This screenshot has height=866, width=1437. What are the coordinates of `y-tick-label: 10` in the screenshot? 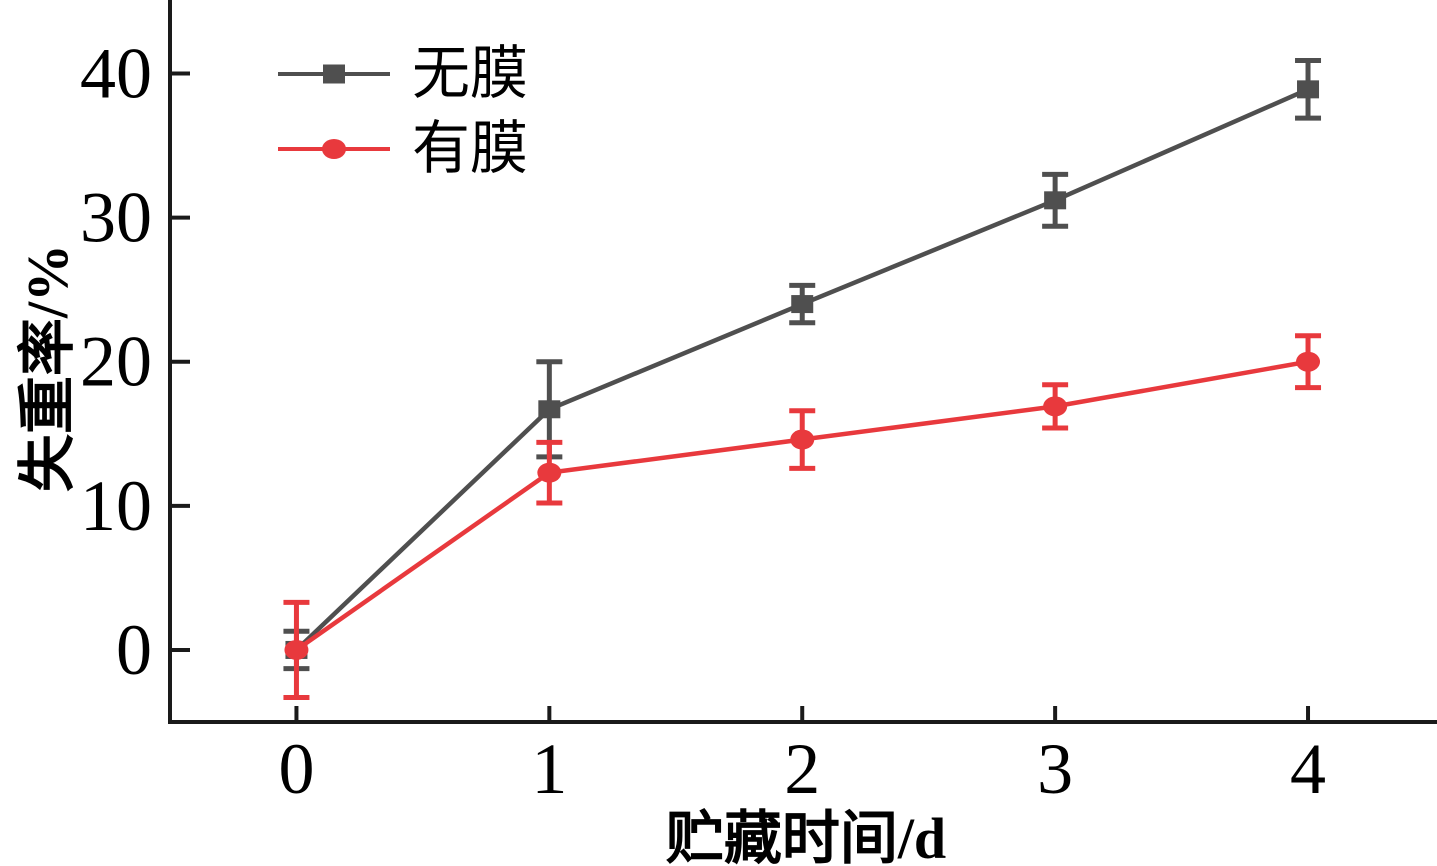 It's located at (116, 506).